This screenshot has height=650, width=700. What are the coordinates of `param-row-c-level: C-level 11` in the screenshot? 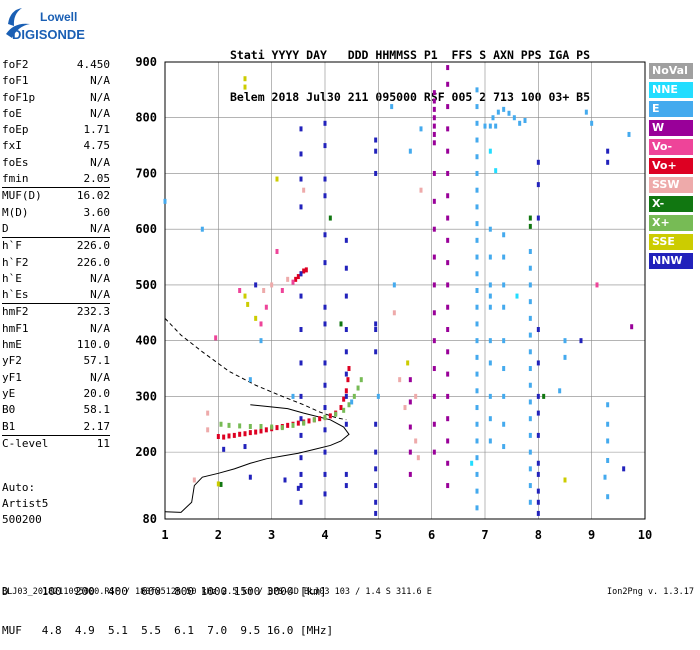 It's located at (56, 444).